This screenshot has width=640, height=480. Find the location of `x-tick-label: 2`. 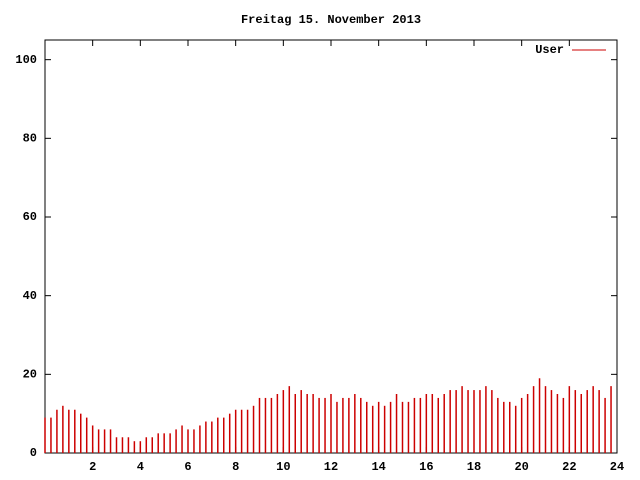

x-tick-label: 2 is located at coordinates (92, 467).